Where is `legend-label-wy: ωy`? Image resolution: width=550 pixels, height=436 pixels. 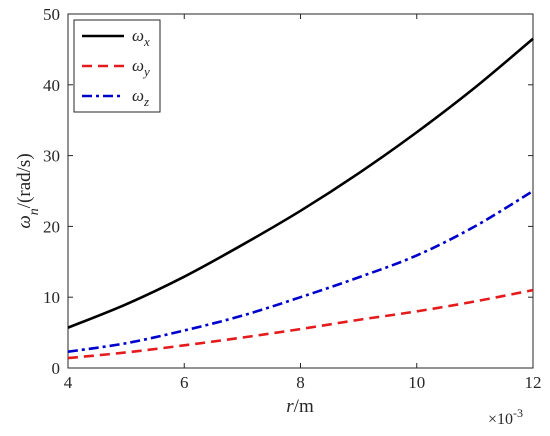
legend-label-wy: ωy is located at coordinates (141, 67).